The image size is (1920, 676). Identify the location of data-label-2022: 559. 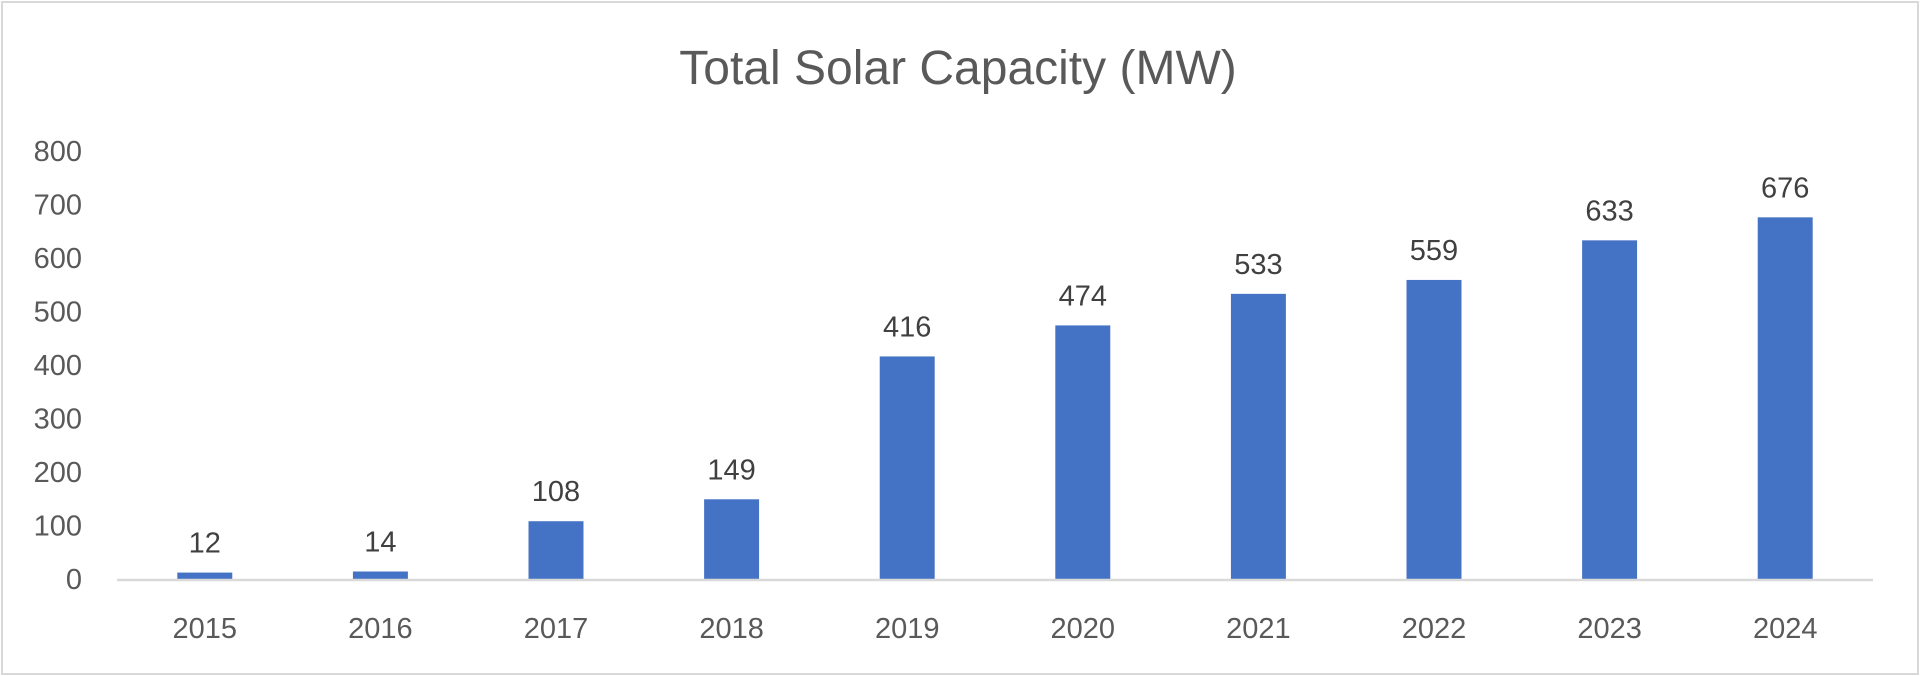
(1434, 251).